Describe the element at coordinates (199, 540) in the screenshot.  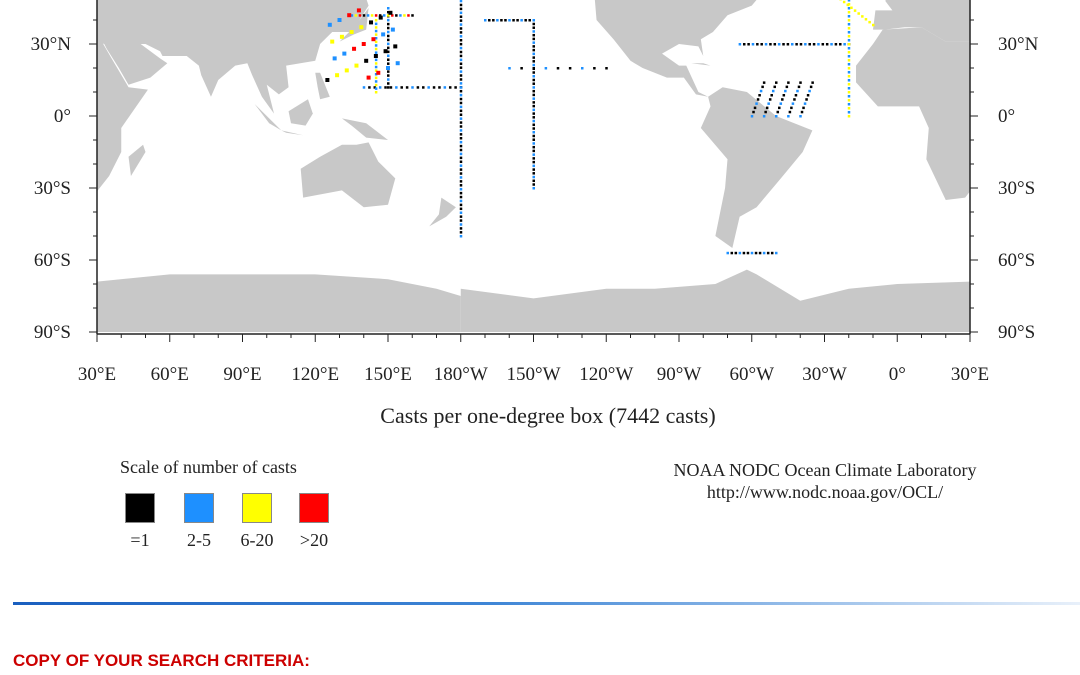
I see `legend-label: 2-5` at that location.